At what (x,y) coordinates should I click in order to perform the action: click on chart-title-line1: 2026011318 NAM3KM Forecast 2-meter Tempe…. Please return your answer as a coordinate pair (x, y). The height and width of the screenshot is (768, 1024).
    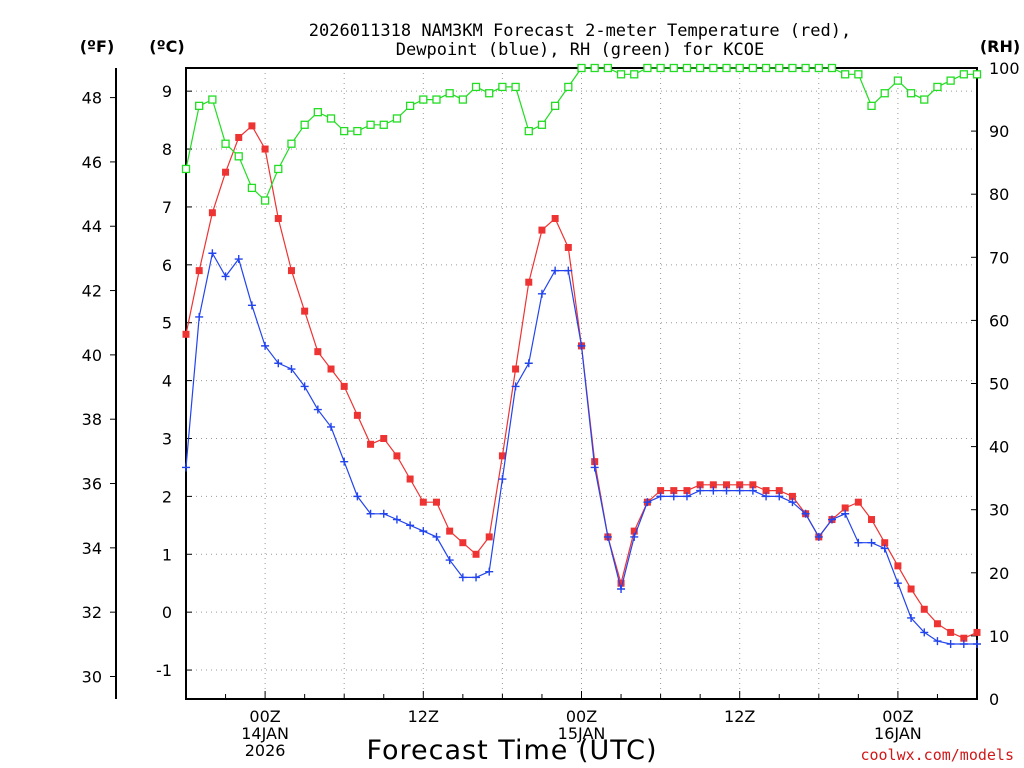
    Looking at the image, I should click on (580, 31).